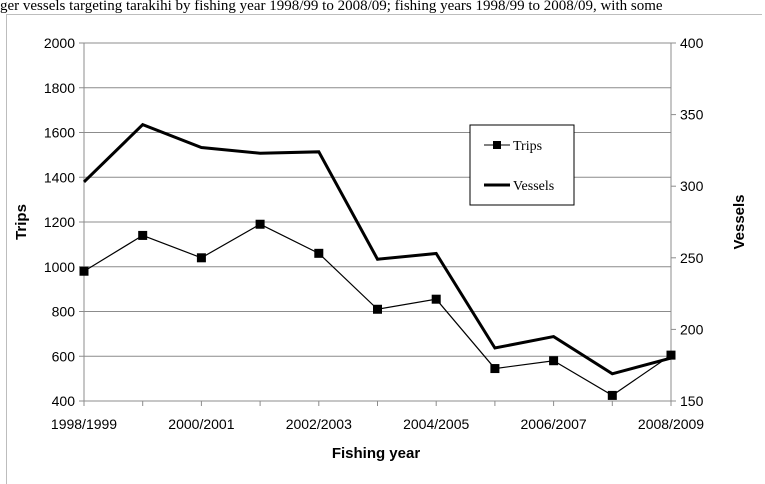  I want to click on y-left-tick-label: 1000, so click(59, 267).